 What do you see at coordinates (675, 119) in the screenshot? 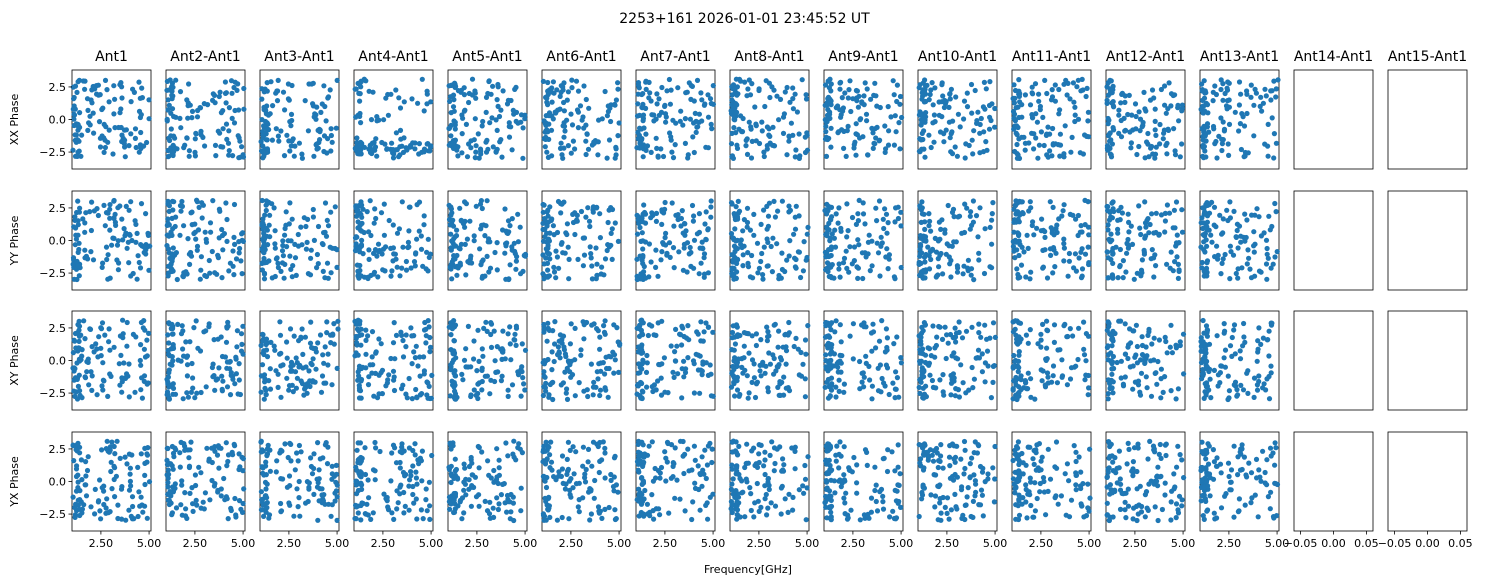
I see `subplot-panel` at bounding box center [675, 119].